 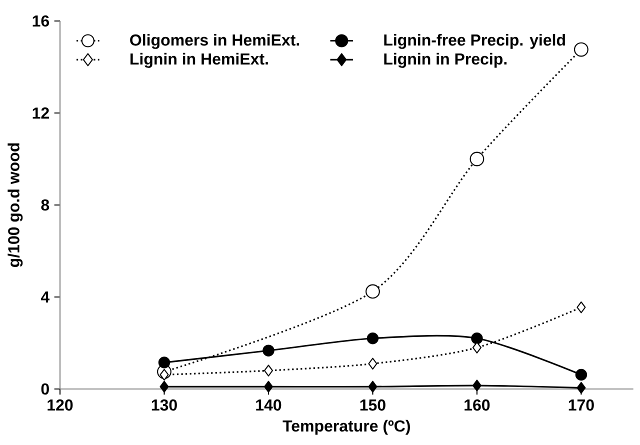 I want to click on legend-label: Oligomers in HemiExt., so click(x=215, y=41).